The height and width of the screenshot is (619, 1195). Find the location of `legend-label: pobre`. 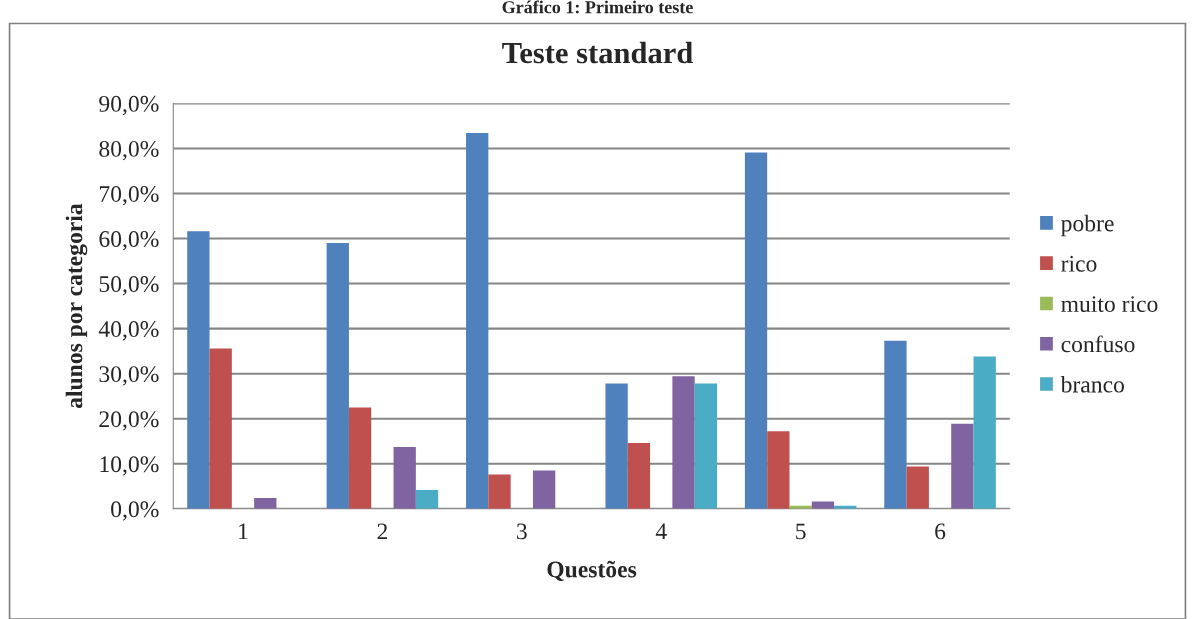

legend-label: pobre is located at coordinates (1087, 225).